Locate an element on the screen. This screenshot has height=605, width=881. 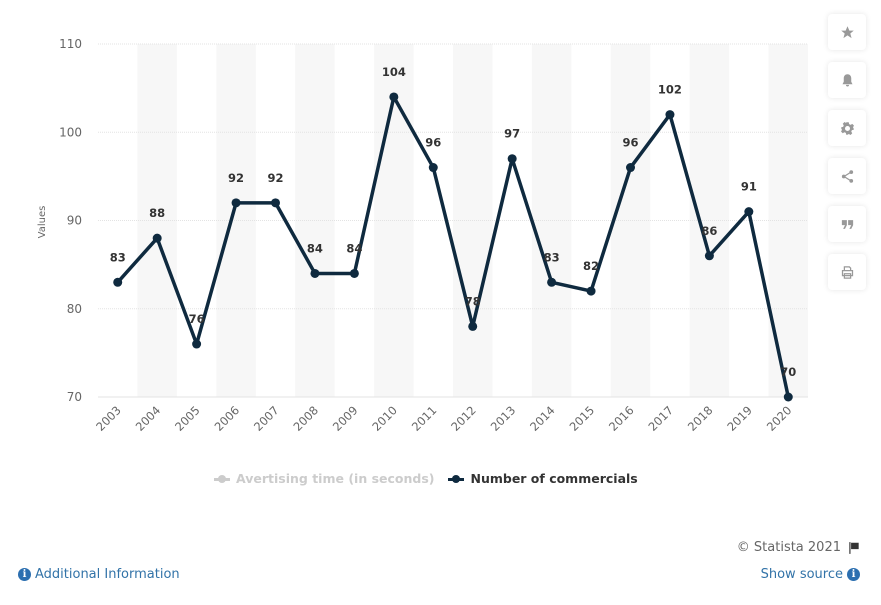
y-tick-label: 70 is located at coordinates (74, 397).